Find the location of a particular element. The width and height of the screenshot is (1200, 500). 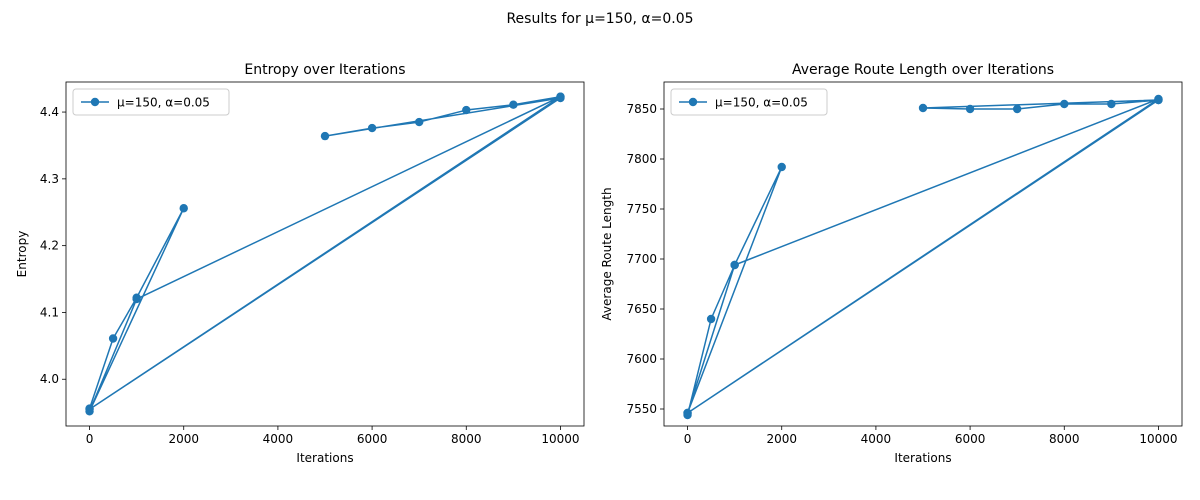

y-tick-label: 7800 is located at coordinates (641, 159).